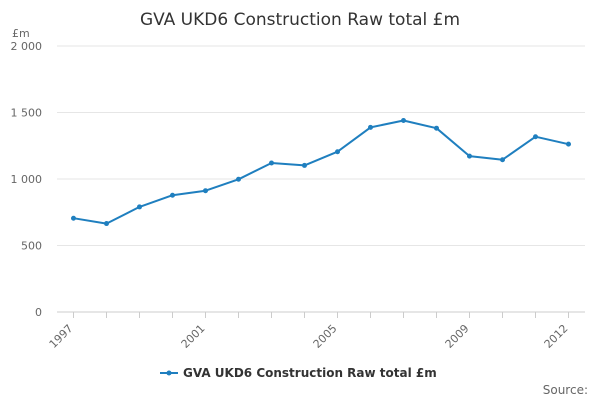 The image size is (600, 400). What do you see at coordinates (238, 179) in the screenshot?
I see `data-point-2002` at bounding box center [238, 179].